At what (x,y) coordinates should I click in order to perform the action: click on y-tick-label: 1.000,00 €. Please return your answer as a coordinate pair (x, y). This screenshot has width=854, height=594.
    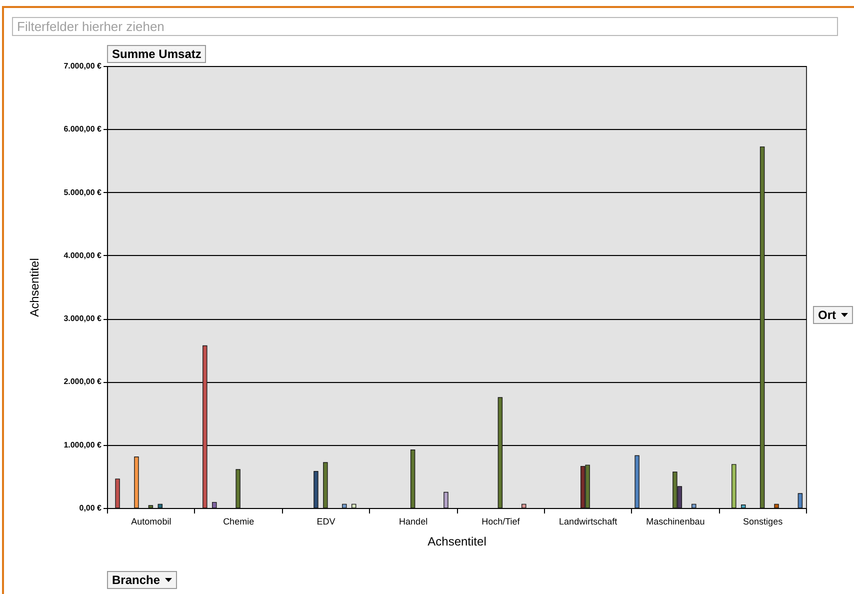
    Looking at the image, I should click on (83, 445).